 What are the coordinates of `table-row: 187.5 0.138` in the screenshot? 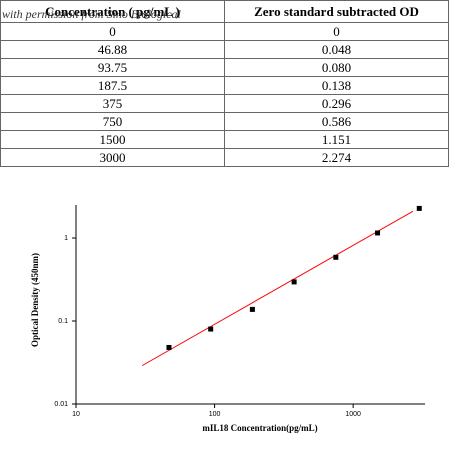 It's located at (224, 85).